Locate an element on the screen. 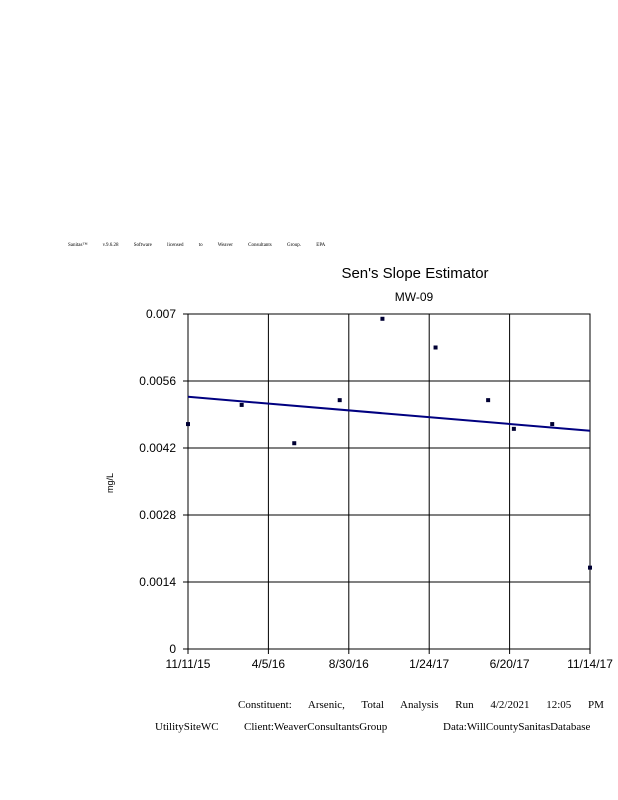 This screenshot has width=618, height=800. y-tick-label: 0 is located at coordinates (172, 649).